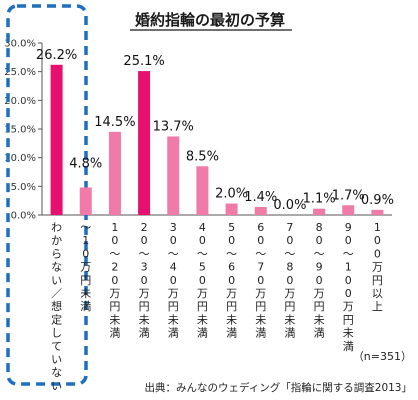 Image resolution: width=418 pixels, height=400 pixels. I want to click on value-label: 14.5%, so click(114, 122).